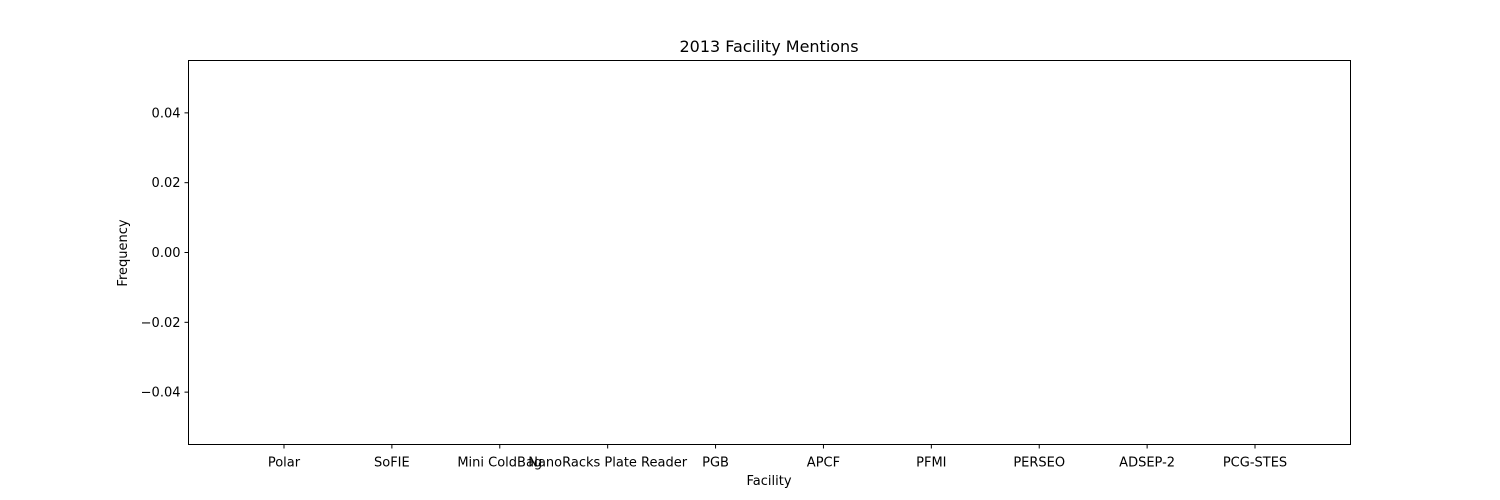 This screenshot has height=500, width=1500. Describe the element at coordinates (931, 463) in the screenshot. I see `x-tick-label: PFMI` at that location.